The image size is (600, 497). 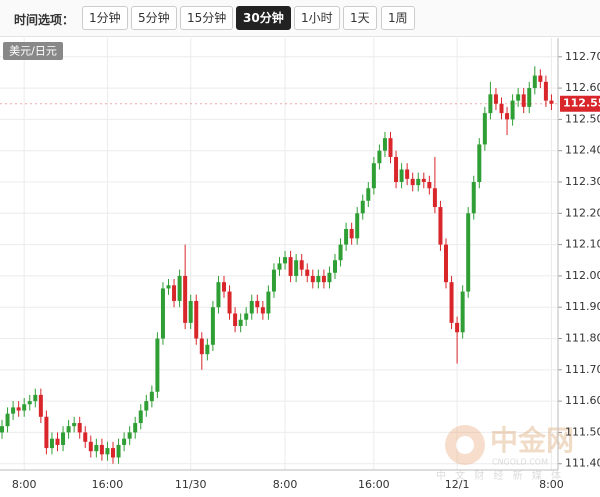 I want to click on y-tick-label: 112.10, so click(x=582, y=244).